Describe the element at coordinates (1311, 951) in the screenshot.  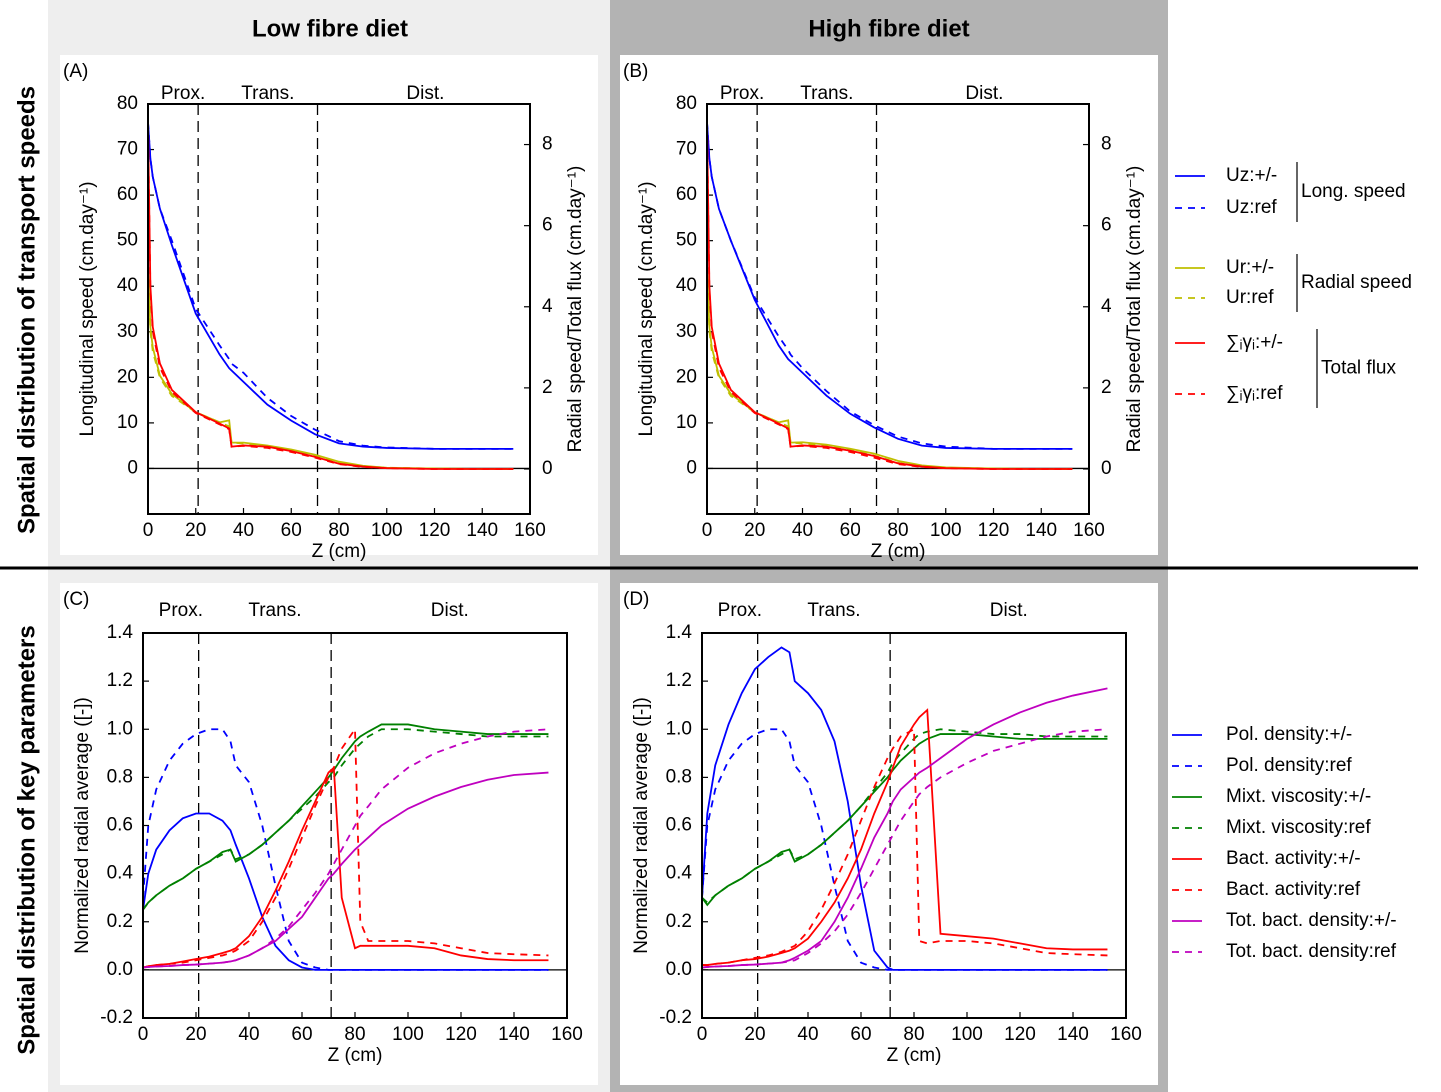
I see `legend-label: Tot. bact. density:ref` at that location.